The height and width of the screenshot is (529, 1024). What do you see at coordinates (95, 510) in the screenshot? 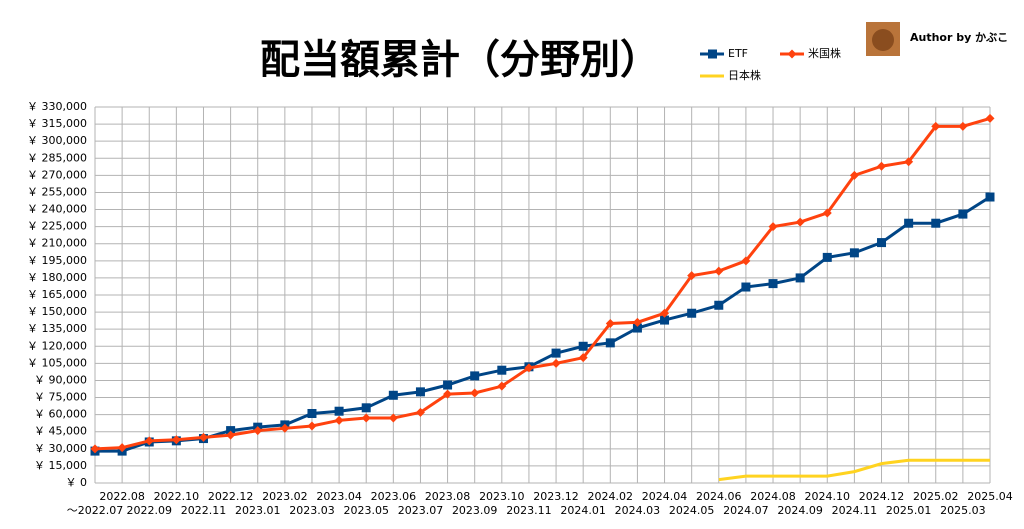
I see `x-tick-label: ～2022.07` at bounding box center [95, 510].